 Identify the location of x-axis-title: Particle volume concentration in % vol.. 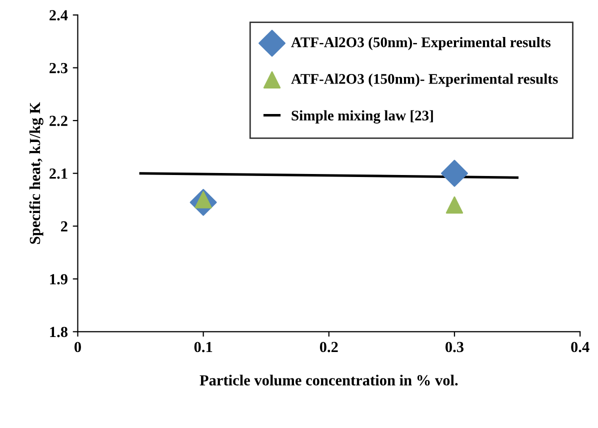
(329, 380).